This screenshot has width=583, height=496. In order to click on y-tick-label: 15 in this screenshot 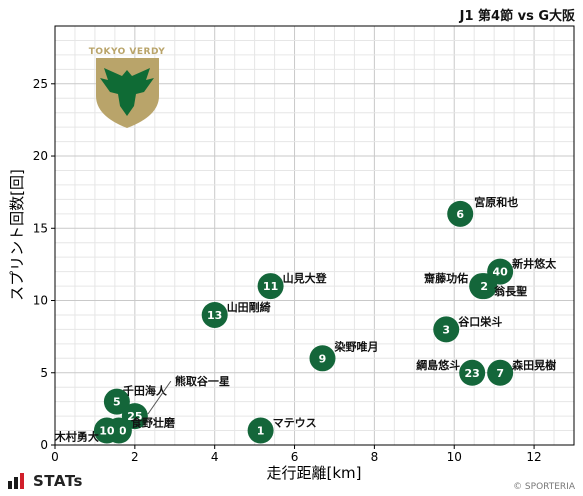, I will do `click(40, 228)`.